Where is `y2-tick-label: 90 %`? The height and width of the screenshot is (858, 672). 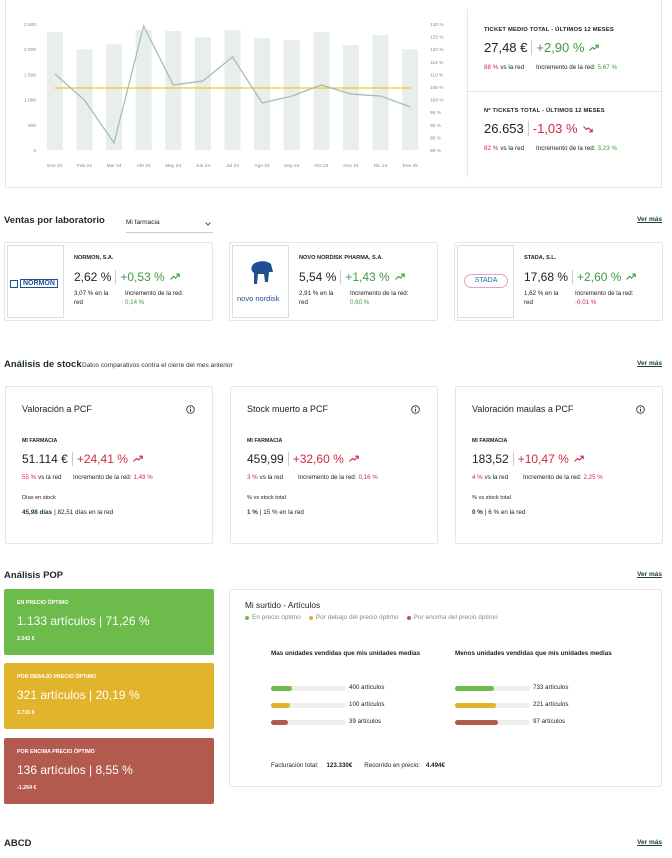
y2-tick-label: 90 % is located at coordinates (436, 126).